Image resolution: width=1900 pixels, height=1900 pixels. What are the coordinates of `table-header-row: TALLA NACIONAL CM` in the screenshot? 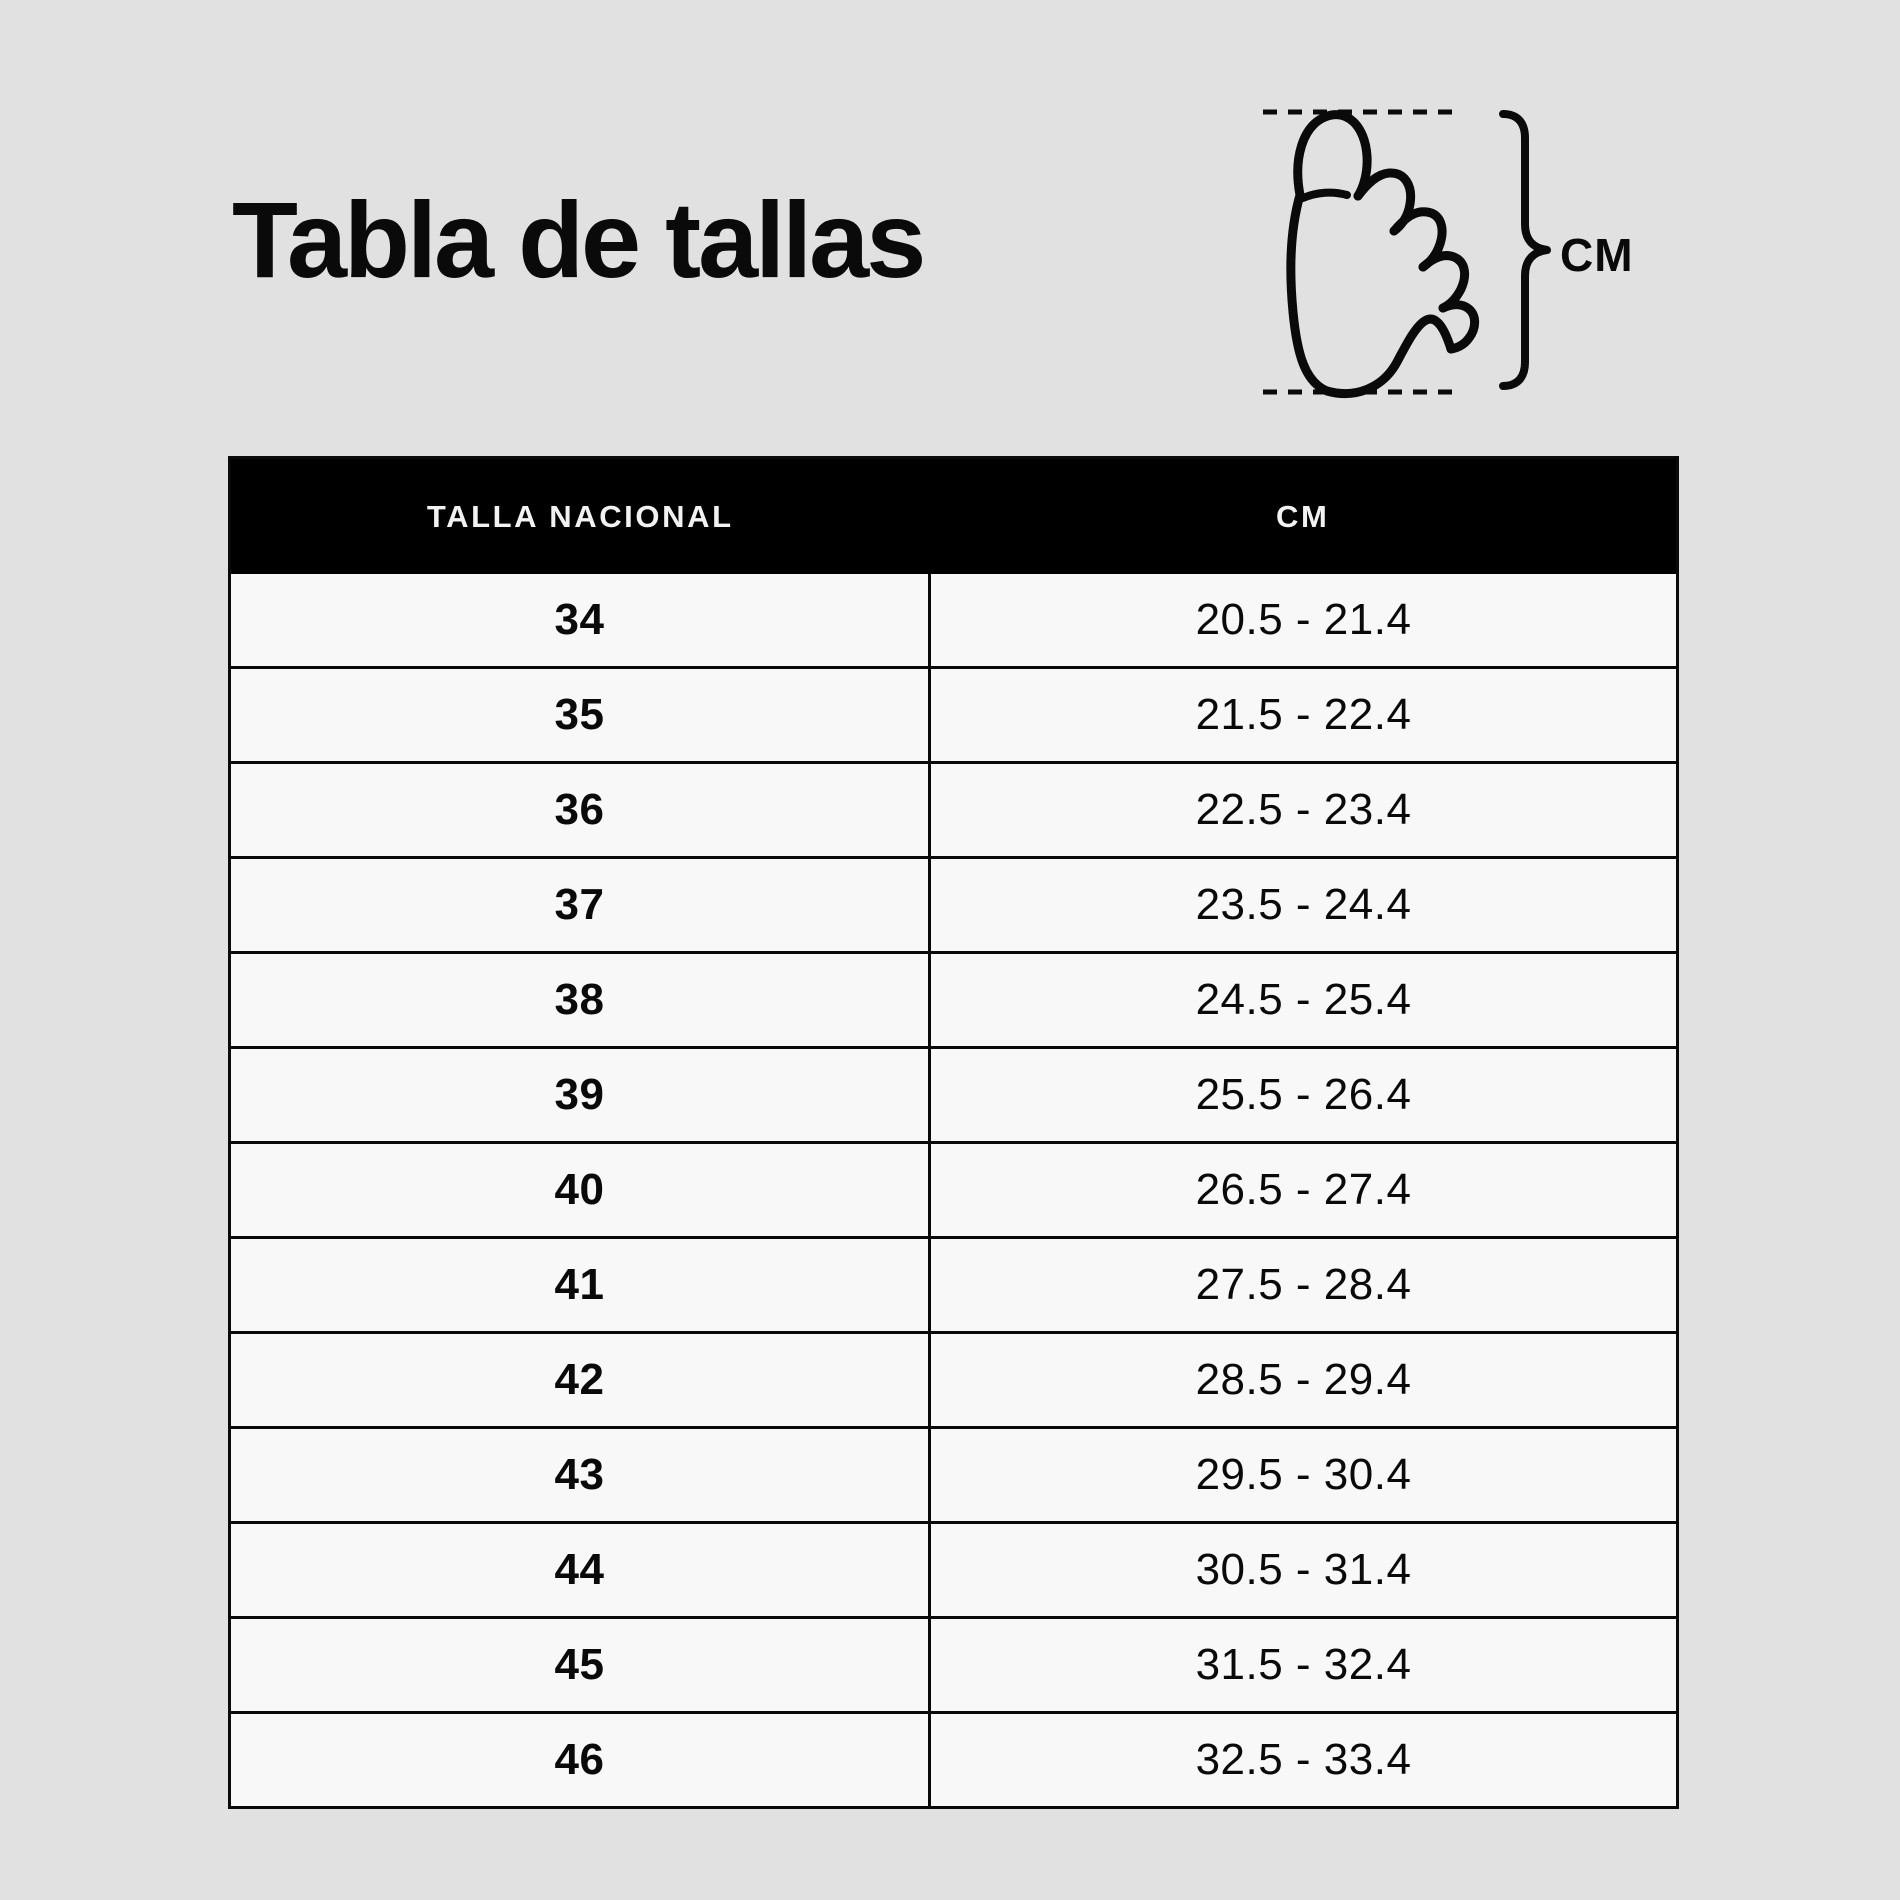 It's located at (953, 515).